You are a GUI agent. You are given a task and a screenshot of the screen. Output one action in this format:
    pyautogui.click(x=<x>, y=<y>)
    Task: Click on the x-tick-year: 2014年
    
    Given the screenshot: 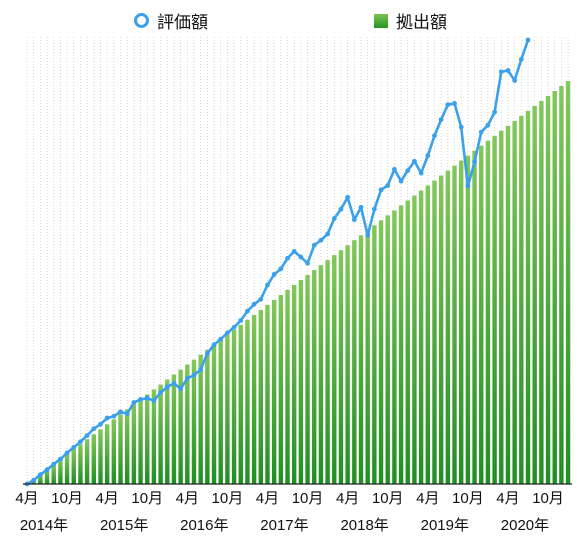 What is the action you would take?
    pyautogui.click(x=44, y=525)
    